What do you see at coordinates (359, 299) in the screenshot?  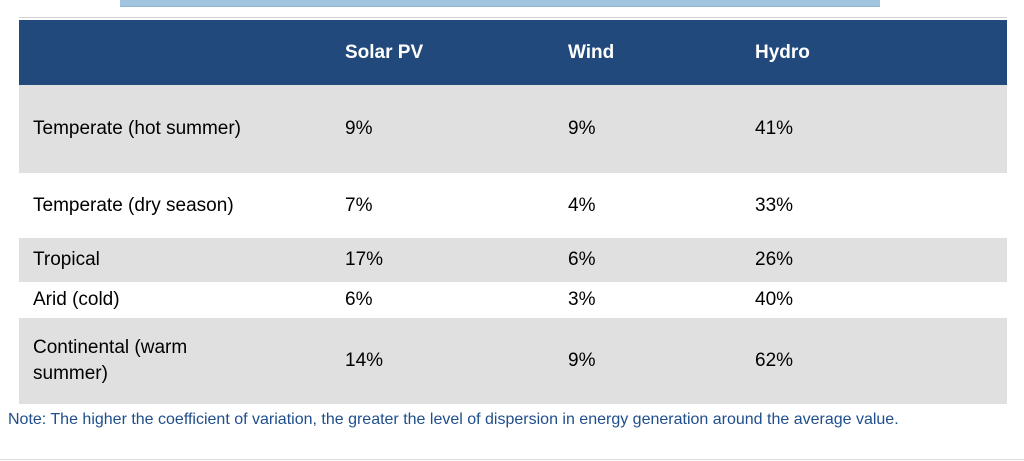 I see `cell-solar-pv: 6%` at bounding box center [359, 299].